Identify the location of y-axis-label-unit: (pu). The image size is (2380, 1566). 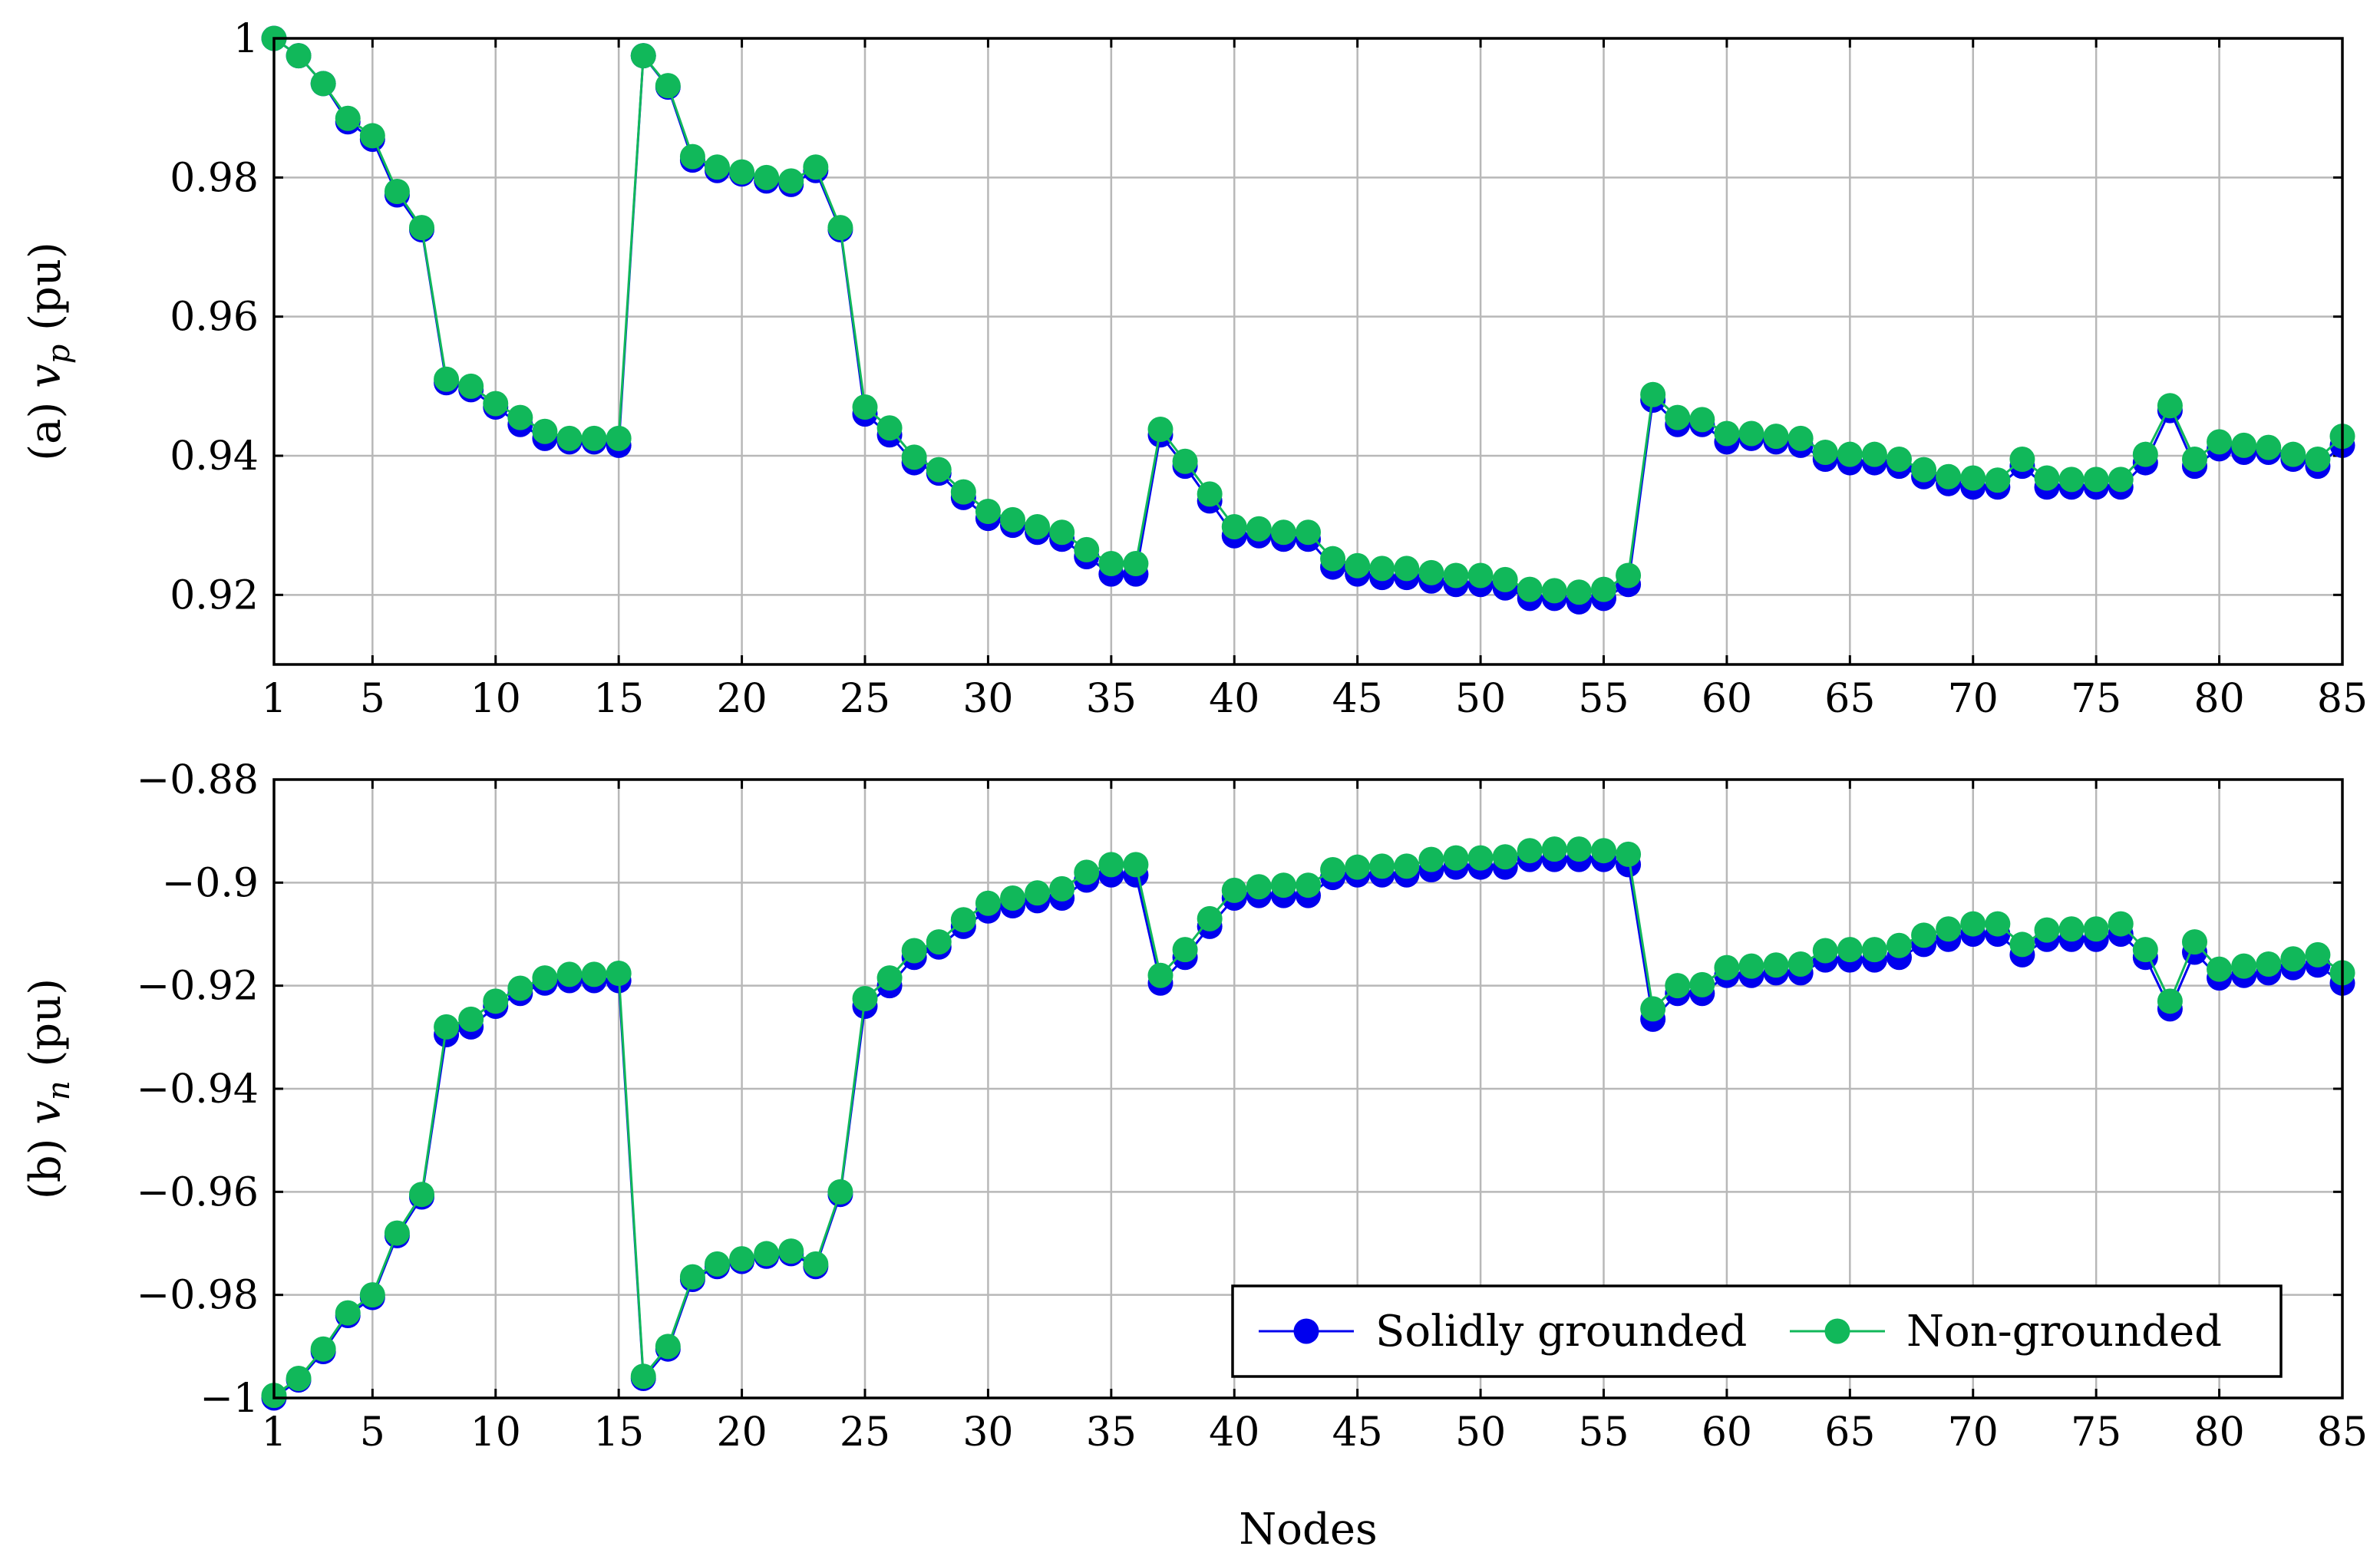
(46, 293).